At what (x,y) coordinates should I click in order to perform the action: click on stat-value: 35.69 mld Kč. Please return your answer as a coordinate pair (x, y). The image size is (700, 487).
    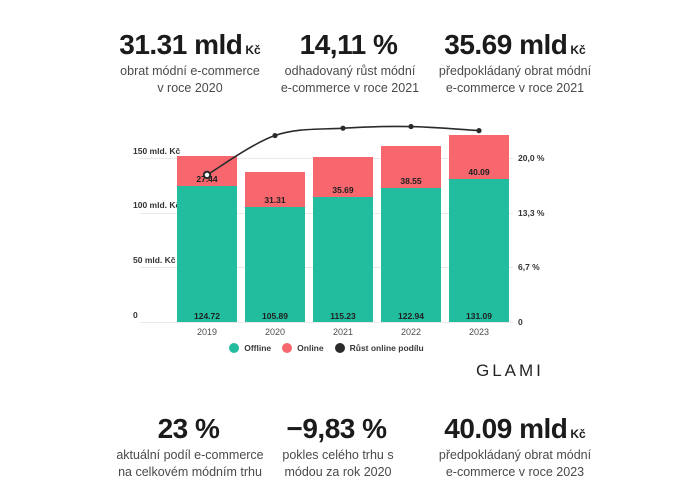
    Looking at the image, I should click on (515, 45).